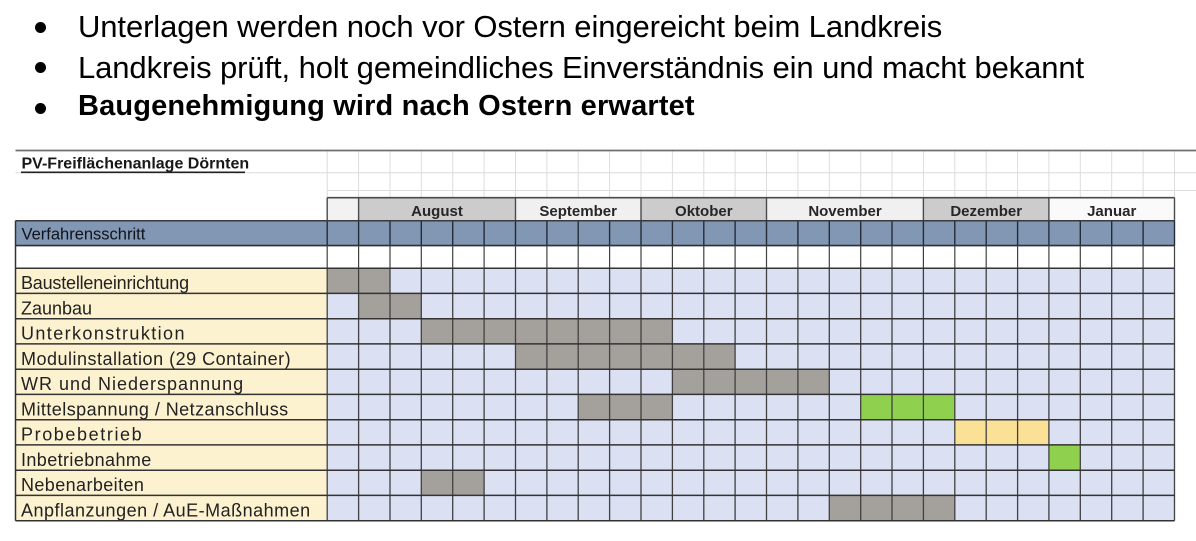  Describe the element at coordinates (156, 359) in the screenshot. I see `svg-text:Modulinstallation (29 Containe: Modulinstallation (29 Container)` at that location.